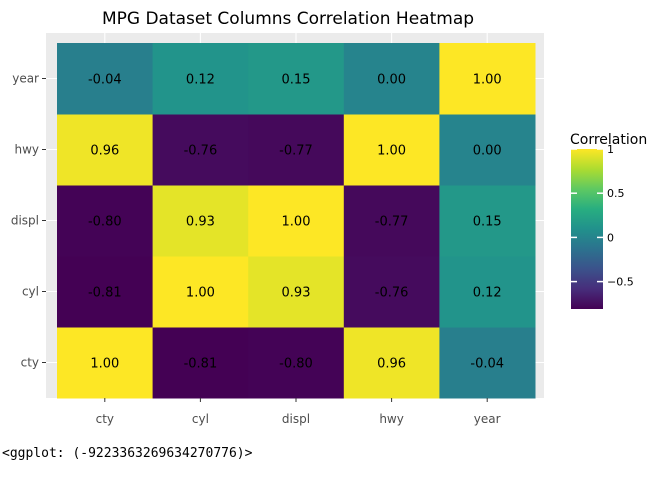  I want to click on cell-label-year-cyl: 0.12, so click(200, 80).